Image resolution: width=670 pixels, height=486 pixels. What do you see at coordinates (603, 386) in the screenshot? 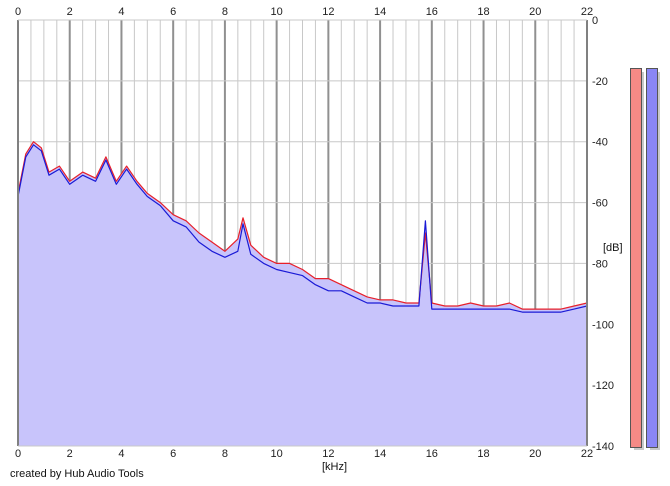
I see `y-tick-label: -120` at bounding box center [603, 386].